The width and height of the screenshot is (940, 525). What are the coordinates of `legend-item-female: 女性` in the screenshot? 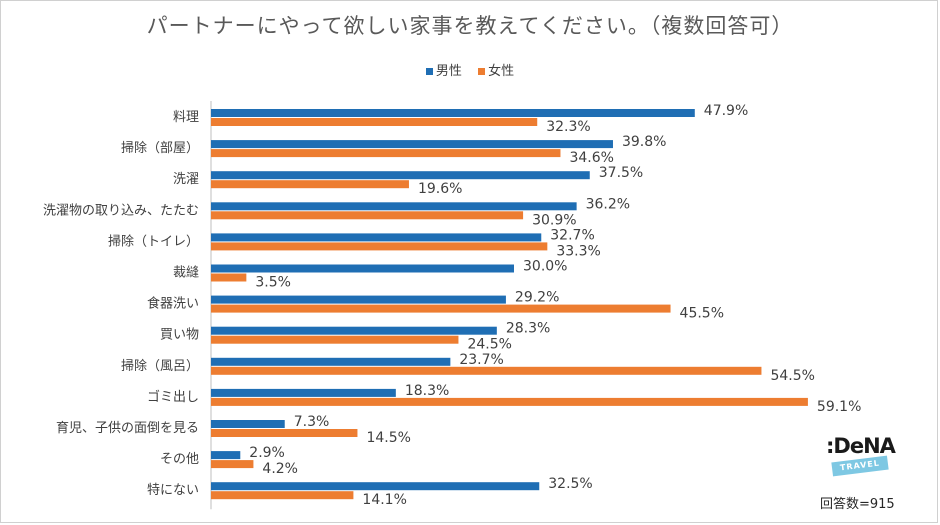 It's located at (496, 69).